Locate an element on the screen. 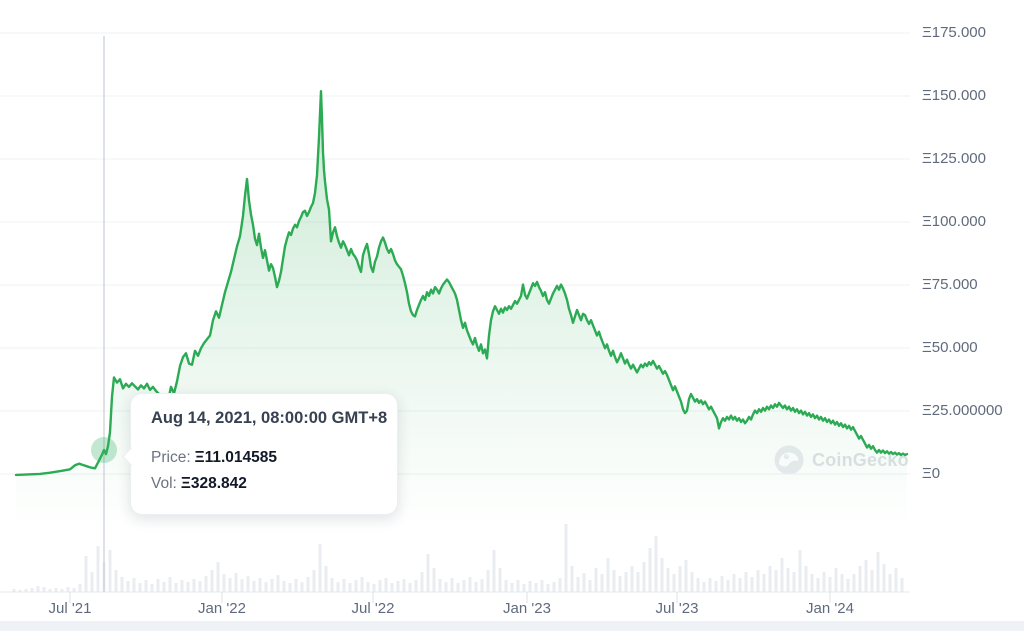 Image resolution: width=1024 pixels, height=631 pixels. tooltip-date: Aug 14, 2021, 08:00:00 GMT+8 is located at coordinates (269, 418).